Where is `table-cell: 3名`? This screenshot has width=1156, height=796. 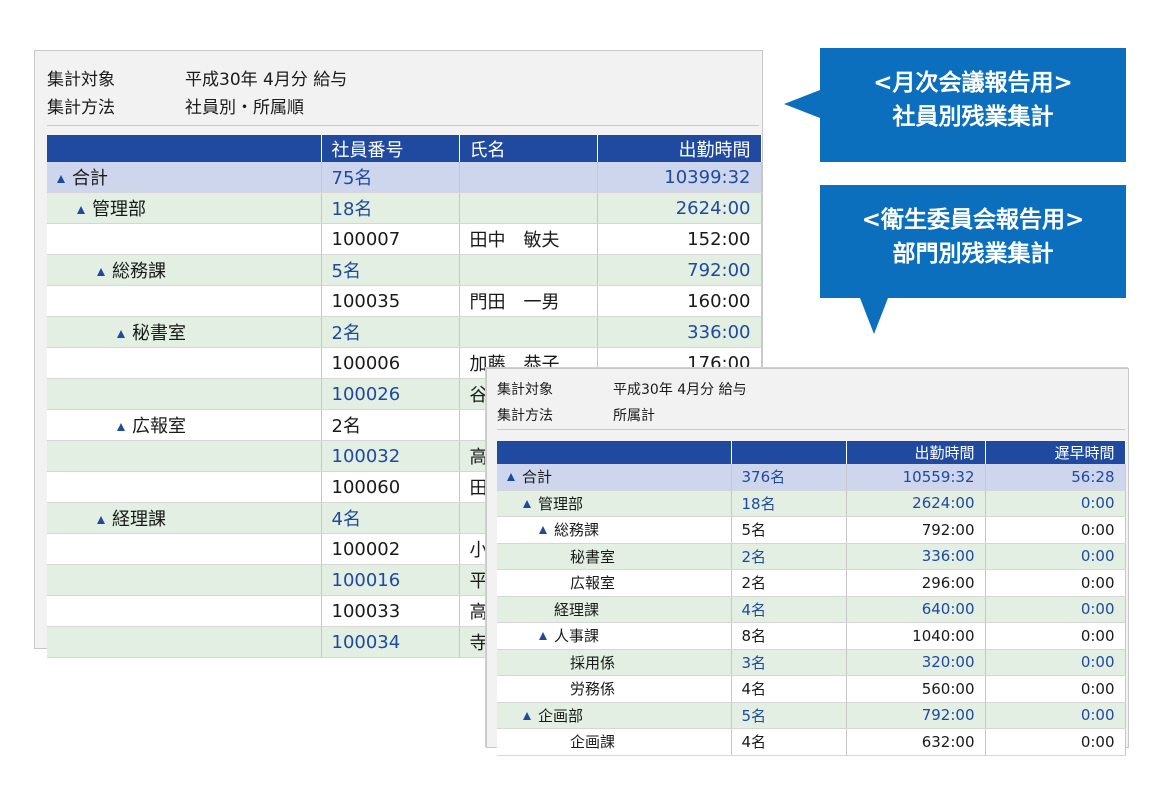 table-cell: 3名 is located at coordinates (789, 662).